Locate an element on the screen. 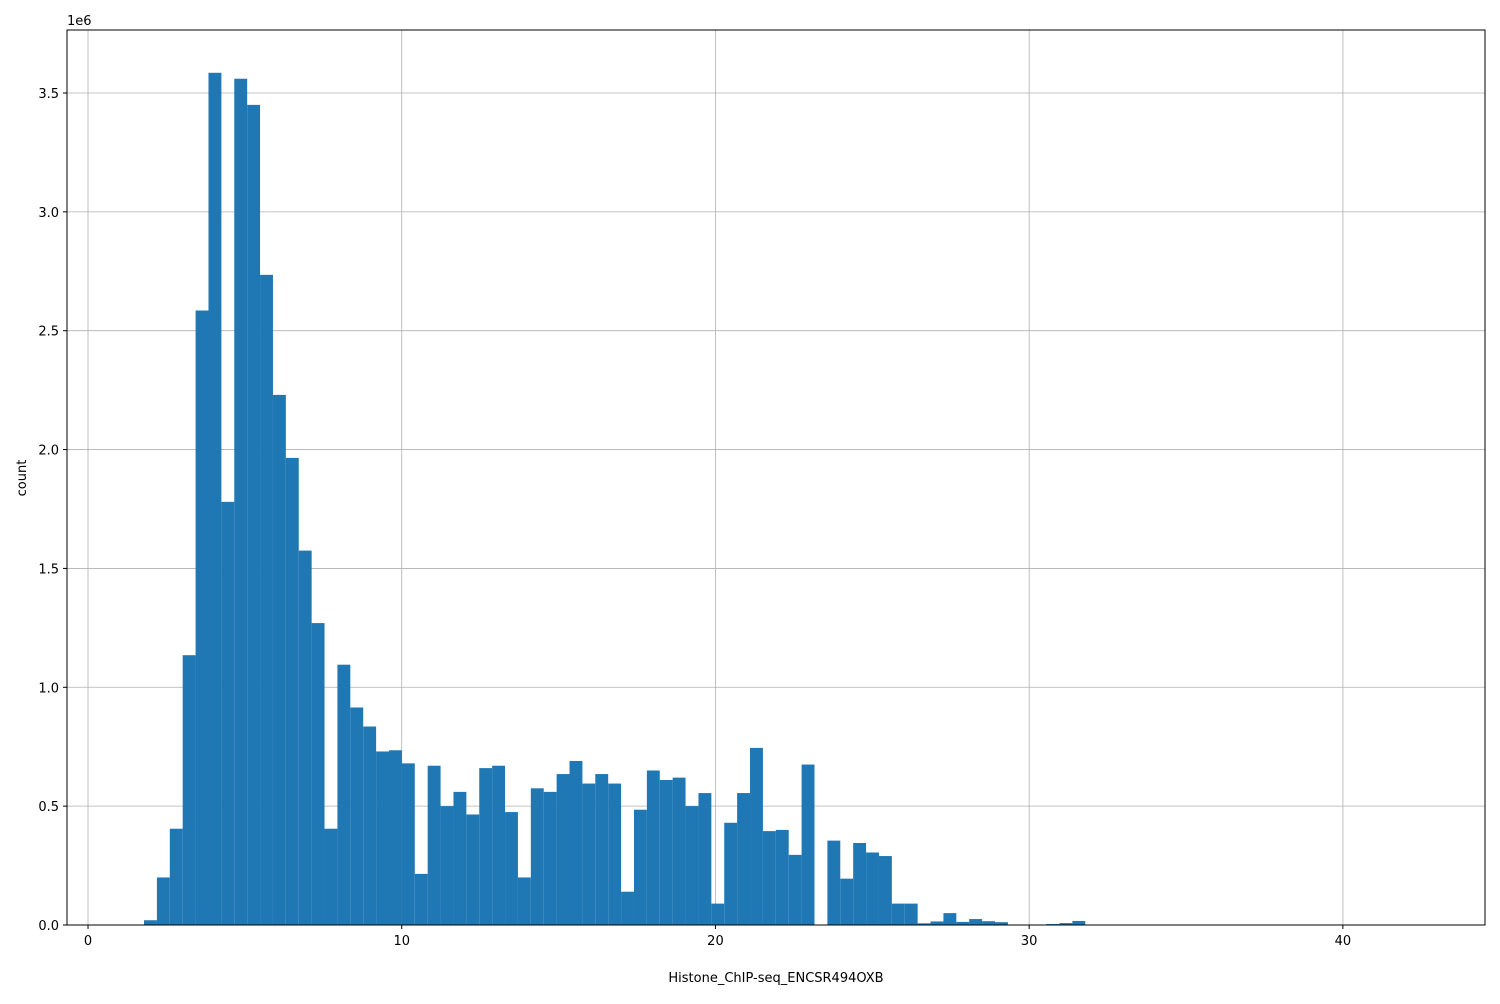  y-tick-label: 3.0 is located at coordinates (48, 213).